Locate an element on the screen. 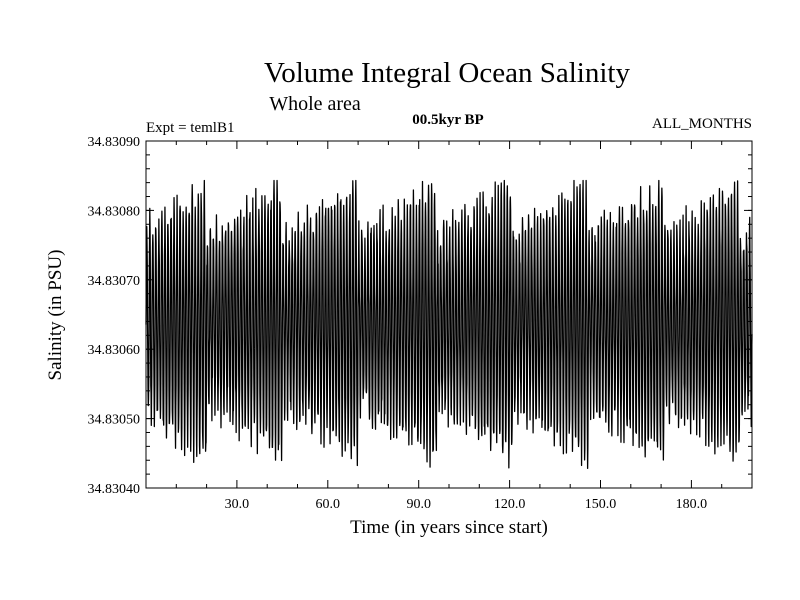  x-tick-label: 150.0 is located at coordinates (601, 504).